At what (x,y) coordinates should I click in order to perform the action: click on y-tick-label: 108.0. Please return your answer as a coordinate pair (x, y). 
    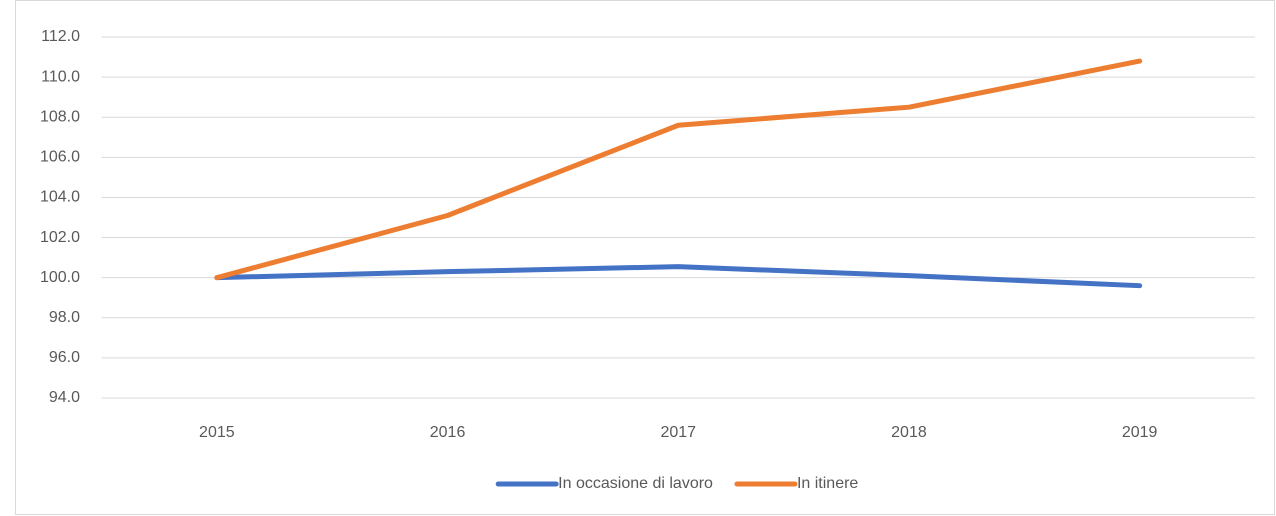
    Looking at the image, I should click on (60, 116).